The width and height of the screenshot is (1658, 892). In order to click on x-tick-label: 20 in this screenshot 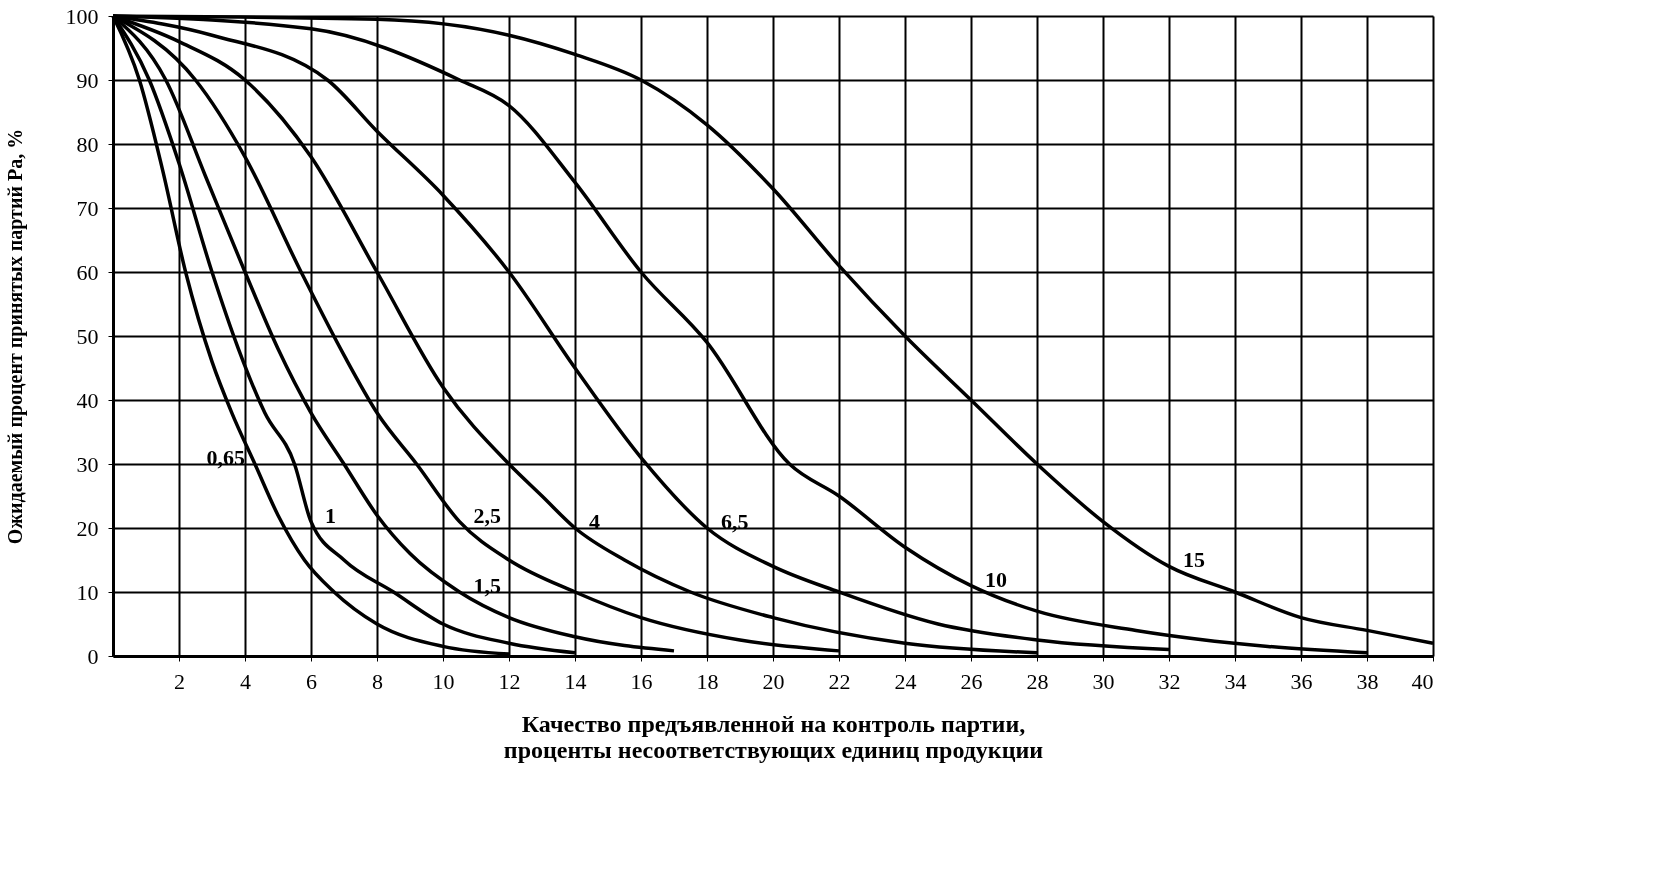, I will do `click(773, 681)`.